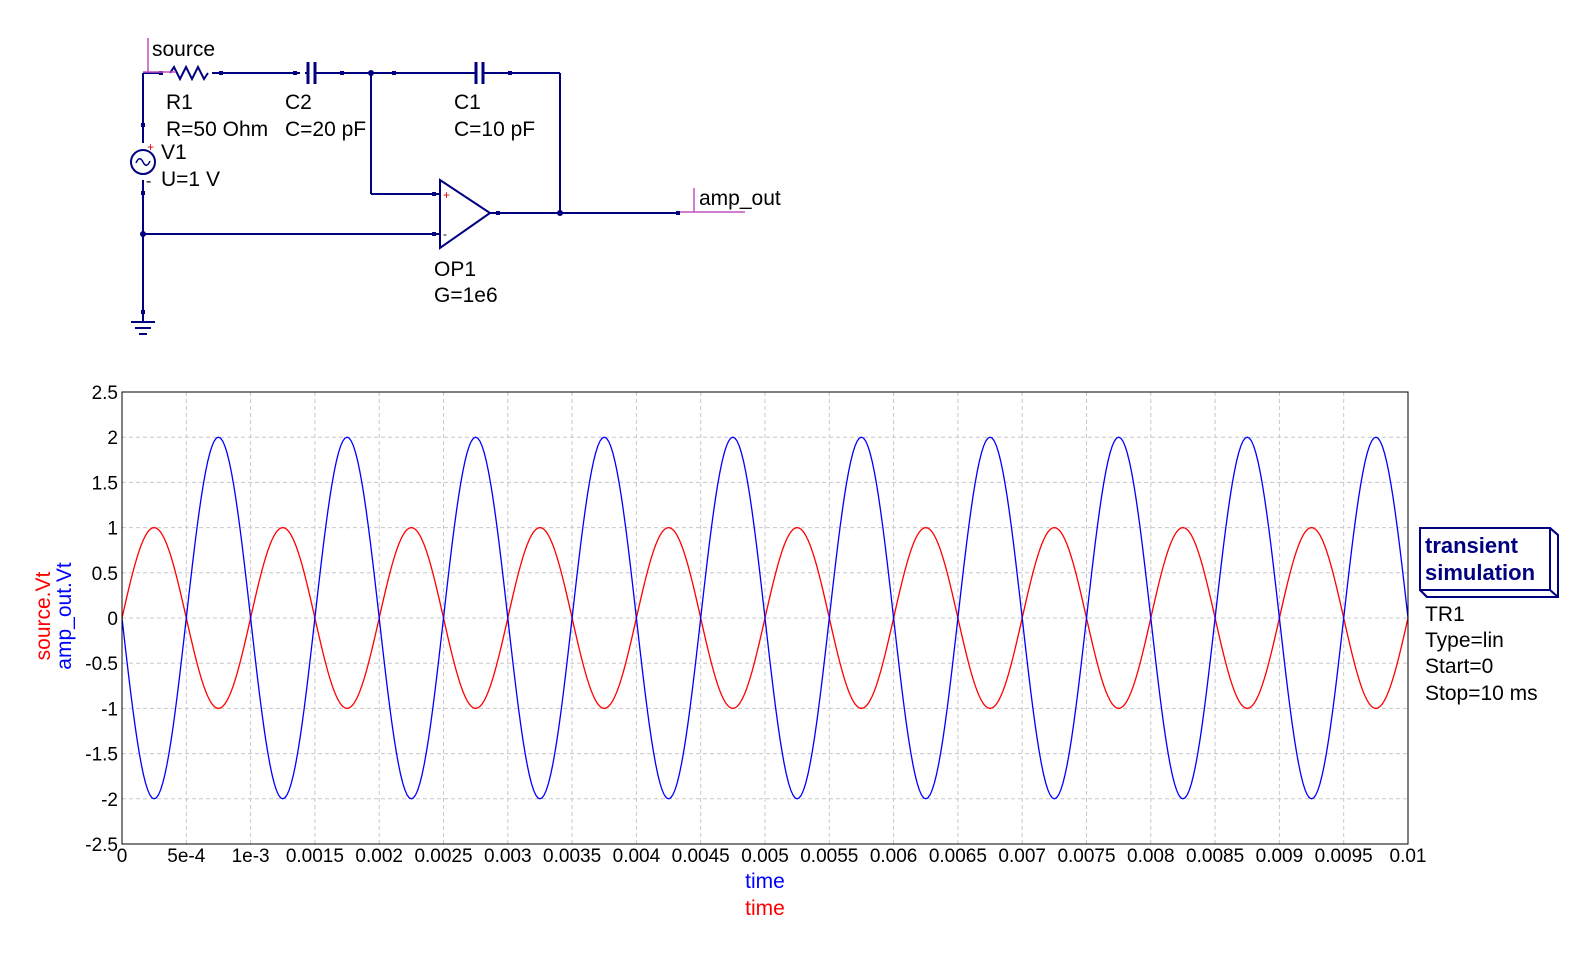 The width and height of the screenshot is (1578, 964). Describe the element at coordinates (508, 856) in the screenshot. I see `x-tick-label: 0.003` at that location.